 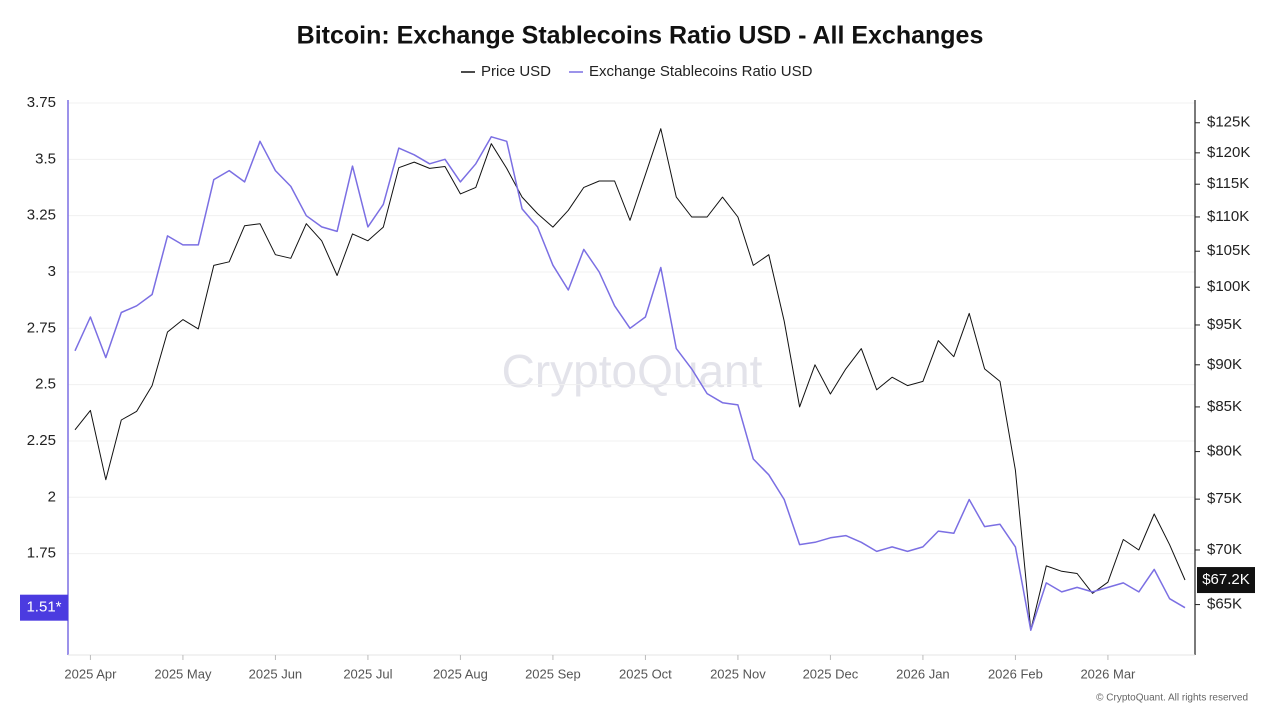 What do you see at coordinates (923, 673) in the screenshot?
I see `x-tick-label: 2026 Jan` at bounding box center [923, 673].